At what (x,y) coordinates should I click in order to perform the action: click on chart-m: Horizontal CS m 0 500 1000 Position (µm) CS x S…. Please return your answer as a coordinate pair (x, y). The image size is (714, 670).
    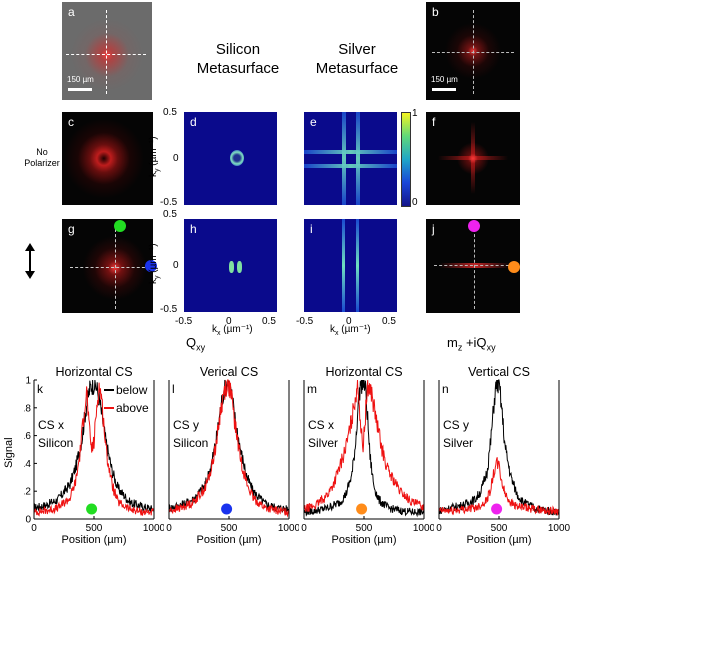
    Looking at the image, I should click on (367, 455).